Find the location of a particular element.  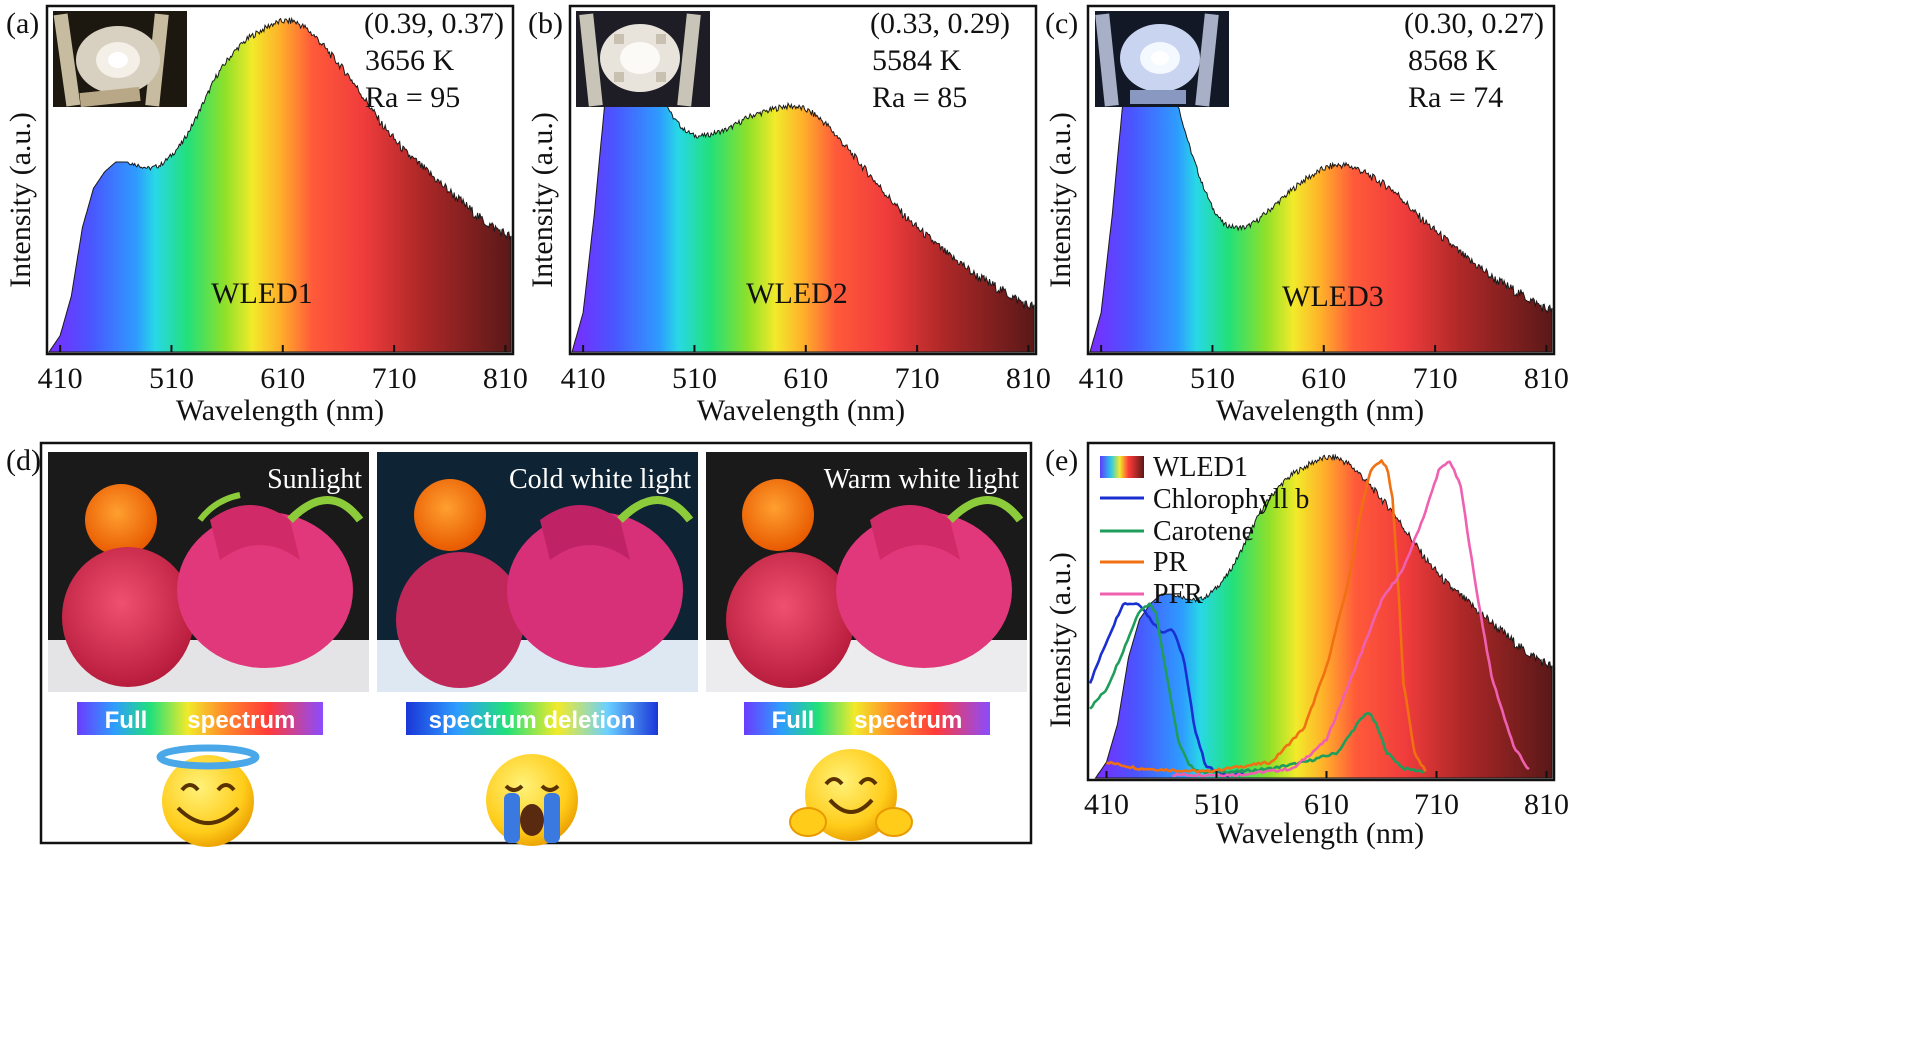

spectrum-bar-label-3: Full spectrum is located at coordinates (867, 720).